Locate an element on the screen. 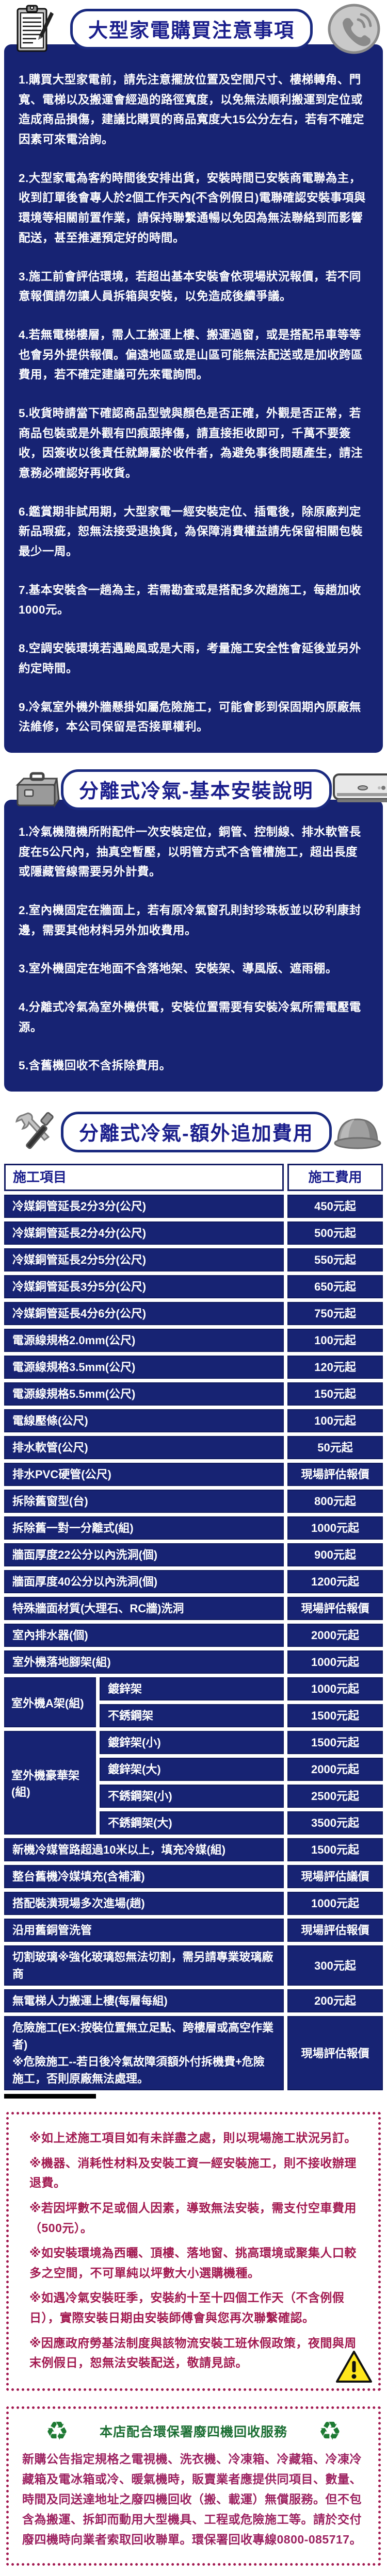  fee-item-cell: 冷媒銅管延長3分5分(公尺) is located at coordinates (144, 1287).